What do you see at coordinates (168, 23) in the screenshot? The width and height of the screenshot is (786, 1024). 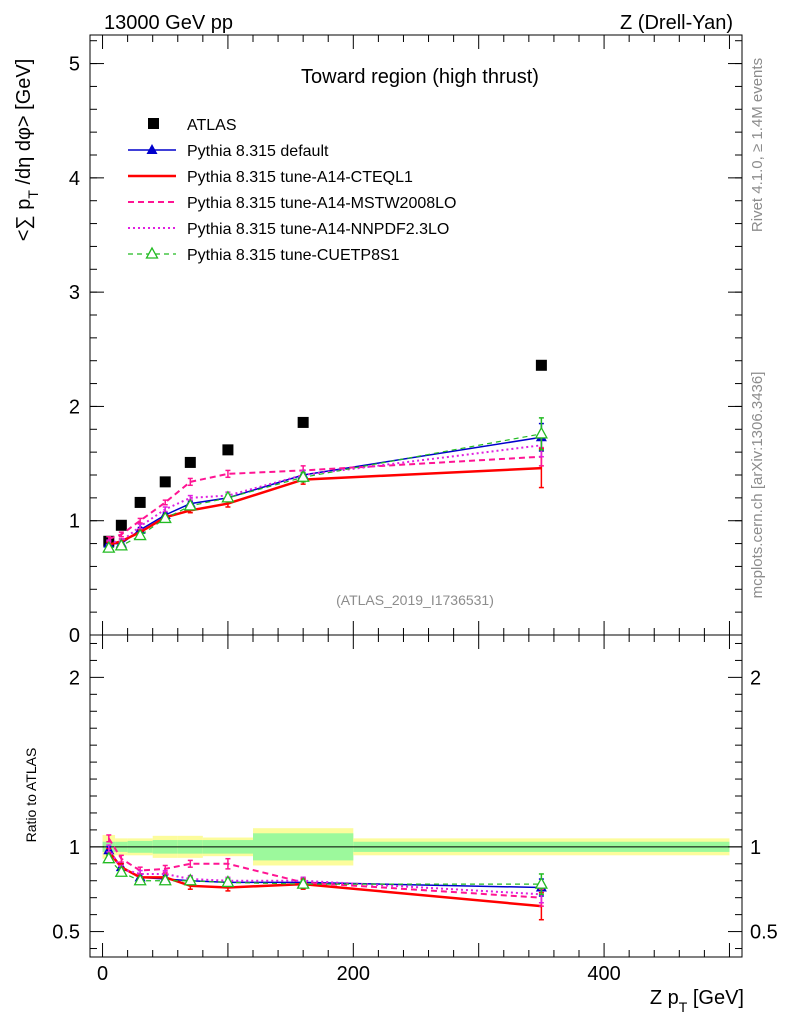 I see `energy-label: 13000 GeV pp` at bounding box center [168, 23].